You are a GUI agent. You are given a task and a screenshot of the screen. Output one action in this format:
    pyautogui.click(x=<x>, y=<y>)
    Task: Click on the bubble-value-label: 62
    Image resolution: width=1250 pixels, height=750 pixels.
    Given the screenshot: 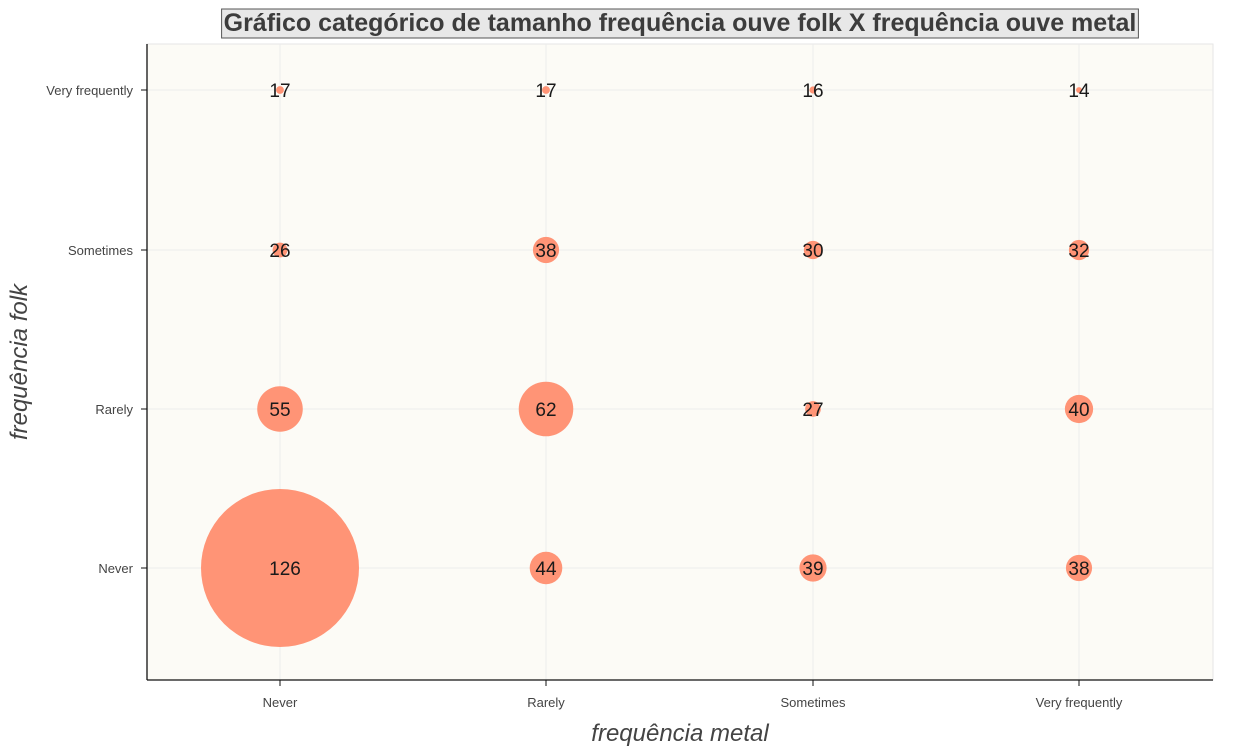 What is the action you would take?
    pyautogui.click(x=545, y=410)
    